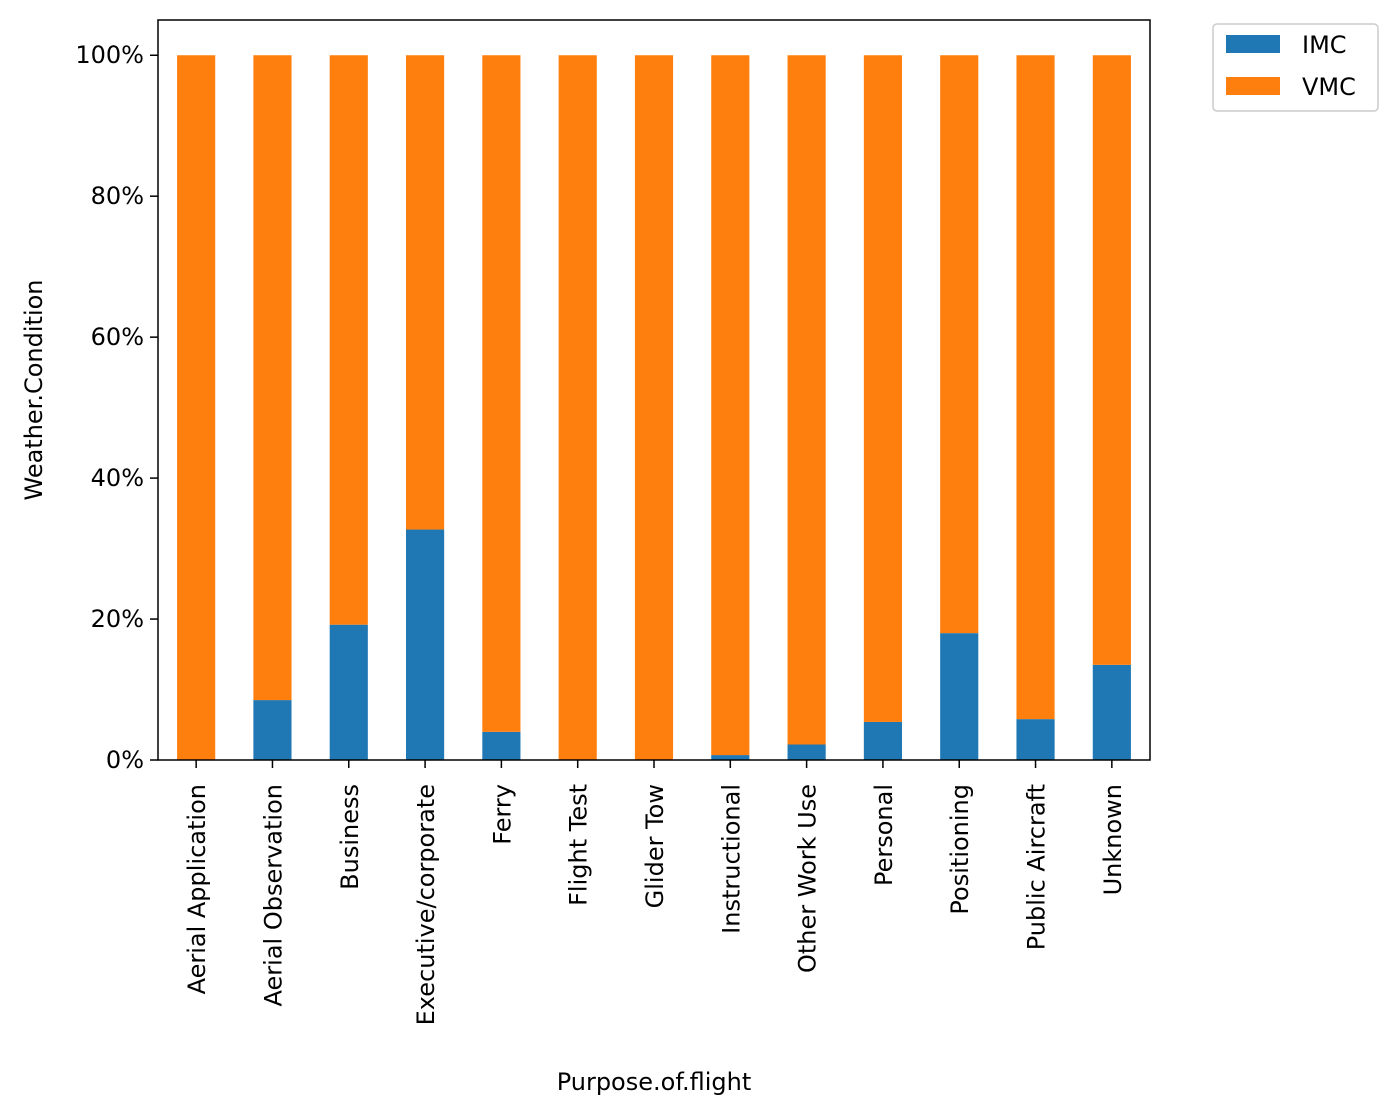 This screenshot has width=1395, height=1117. What do you see at coordinates (117, 619) in the screenshot?
I see `y-tick-label: 20%` at bounding box center [117, 619].